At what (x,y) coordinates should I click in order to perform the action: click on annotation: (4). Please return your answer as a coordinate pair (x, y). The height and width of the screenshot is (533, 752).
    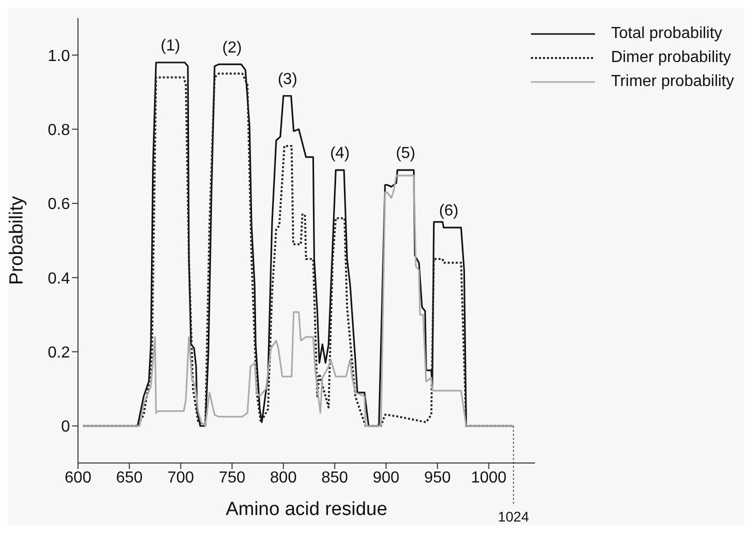
    Looking at the image, I should click on (340, 153).